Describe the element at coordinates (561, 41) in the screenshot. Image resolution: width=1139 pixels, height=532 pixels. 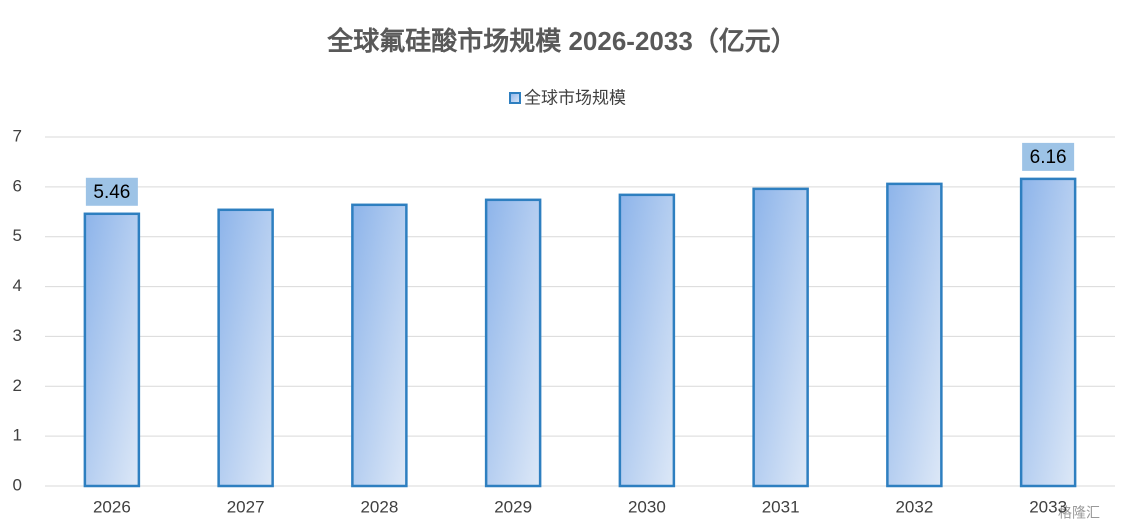
I see `chart-title: 全球氟硅酸市场规模 2026-2033（亿元）` at that location.